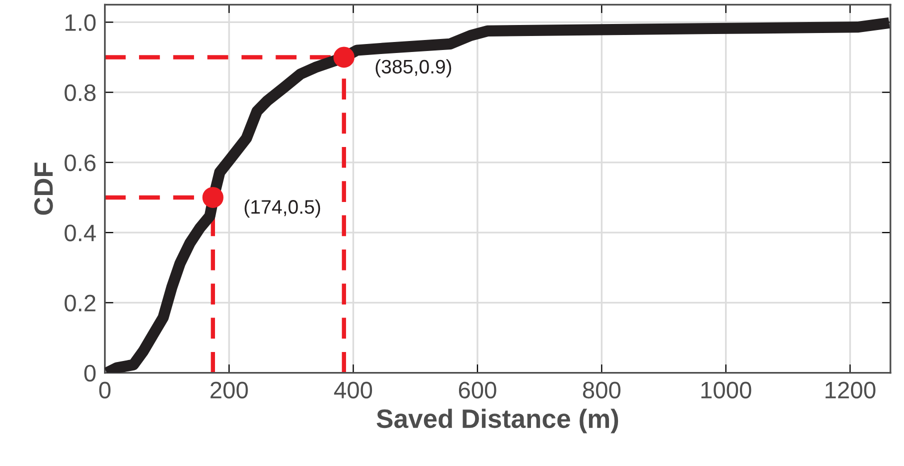 Image resolution: width=904 pixels, height=466 pixels. I want to click on x-tick-label: 1200, so click(851, 390).